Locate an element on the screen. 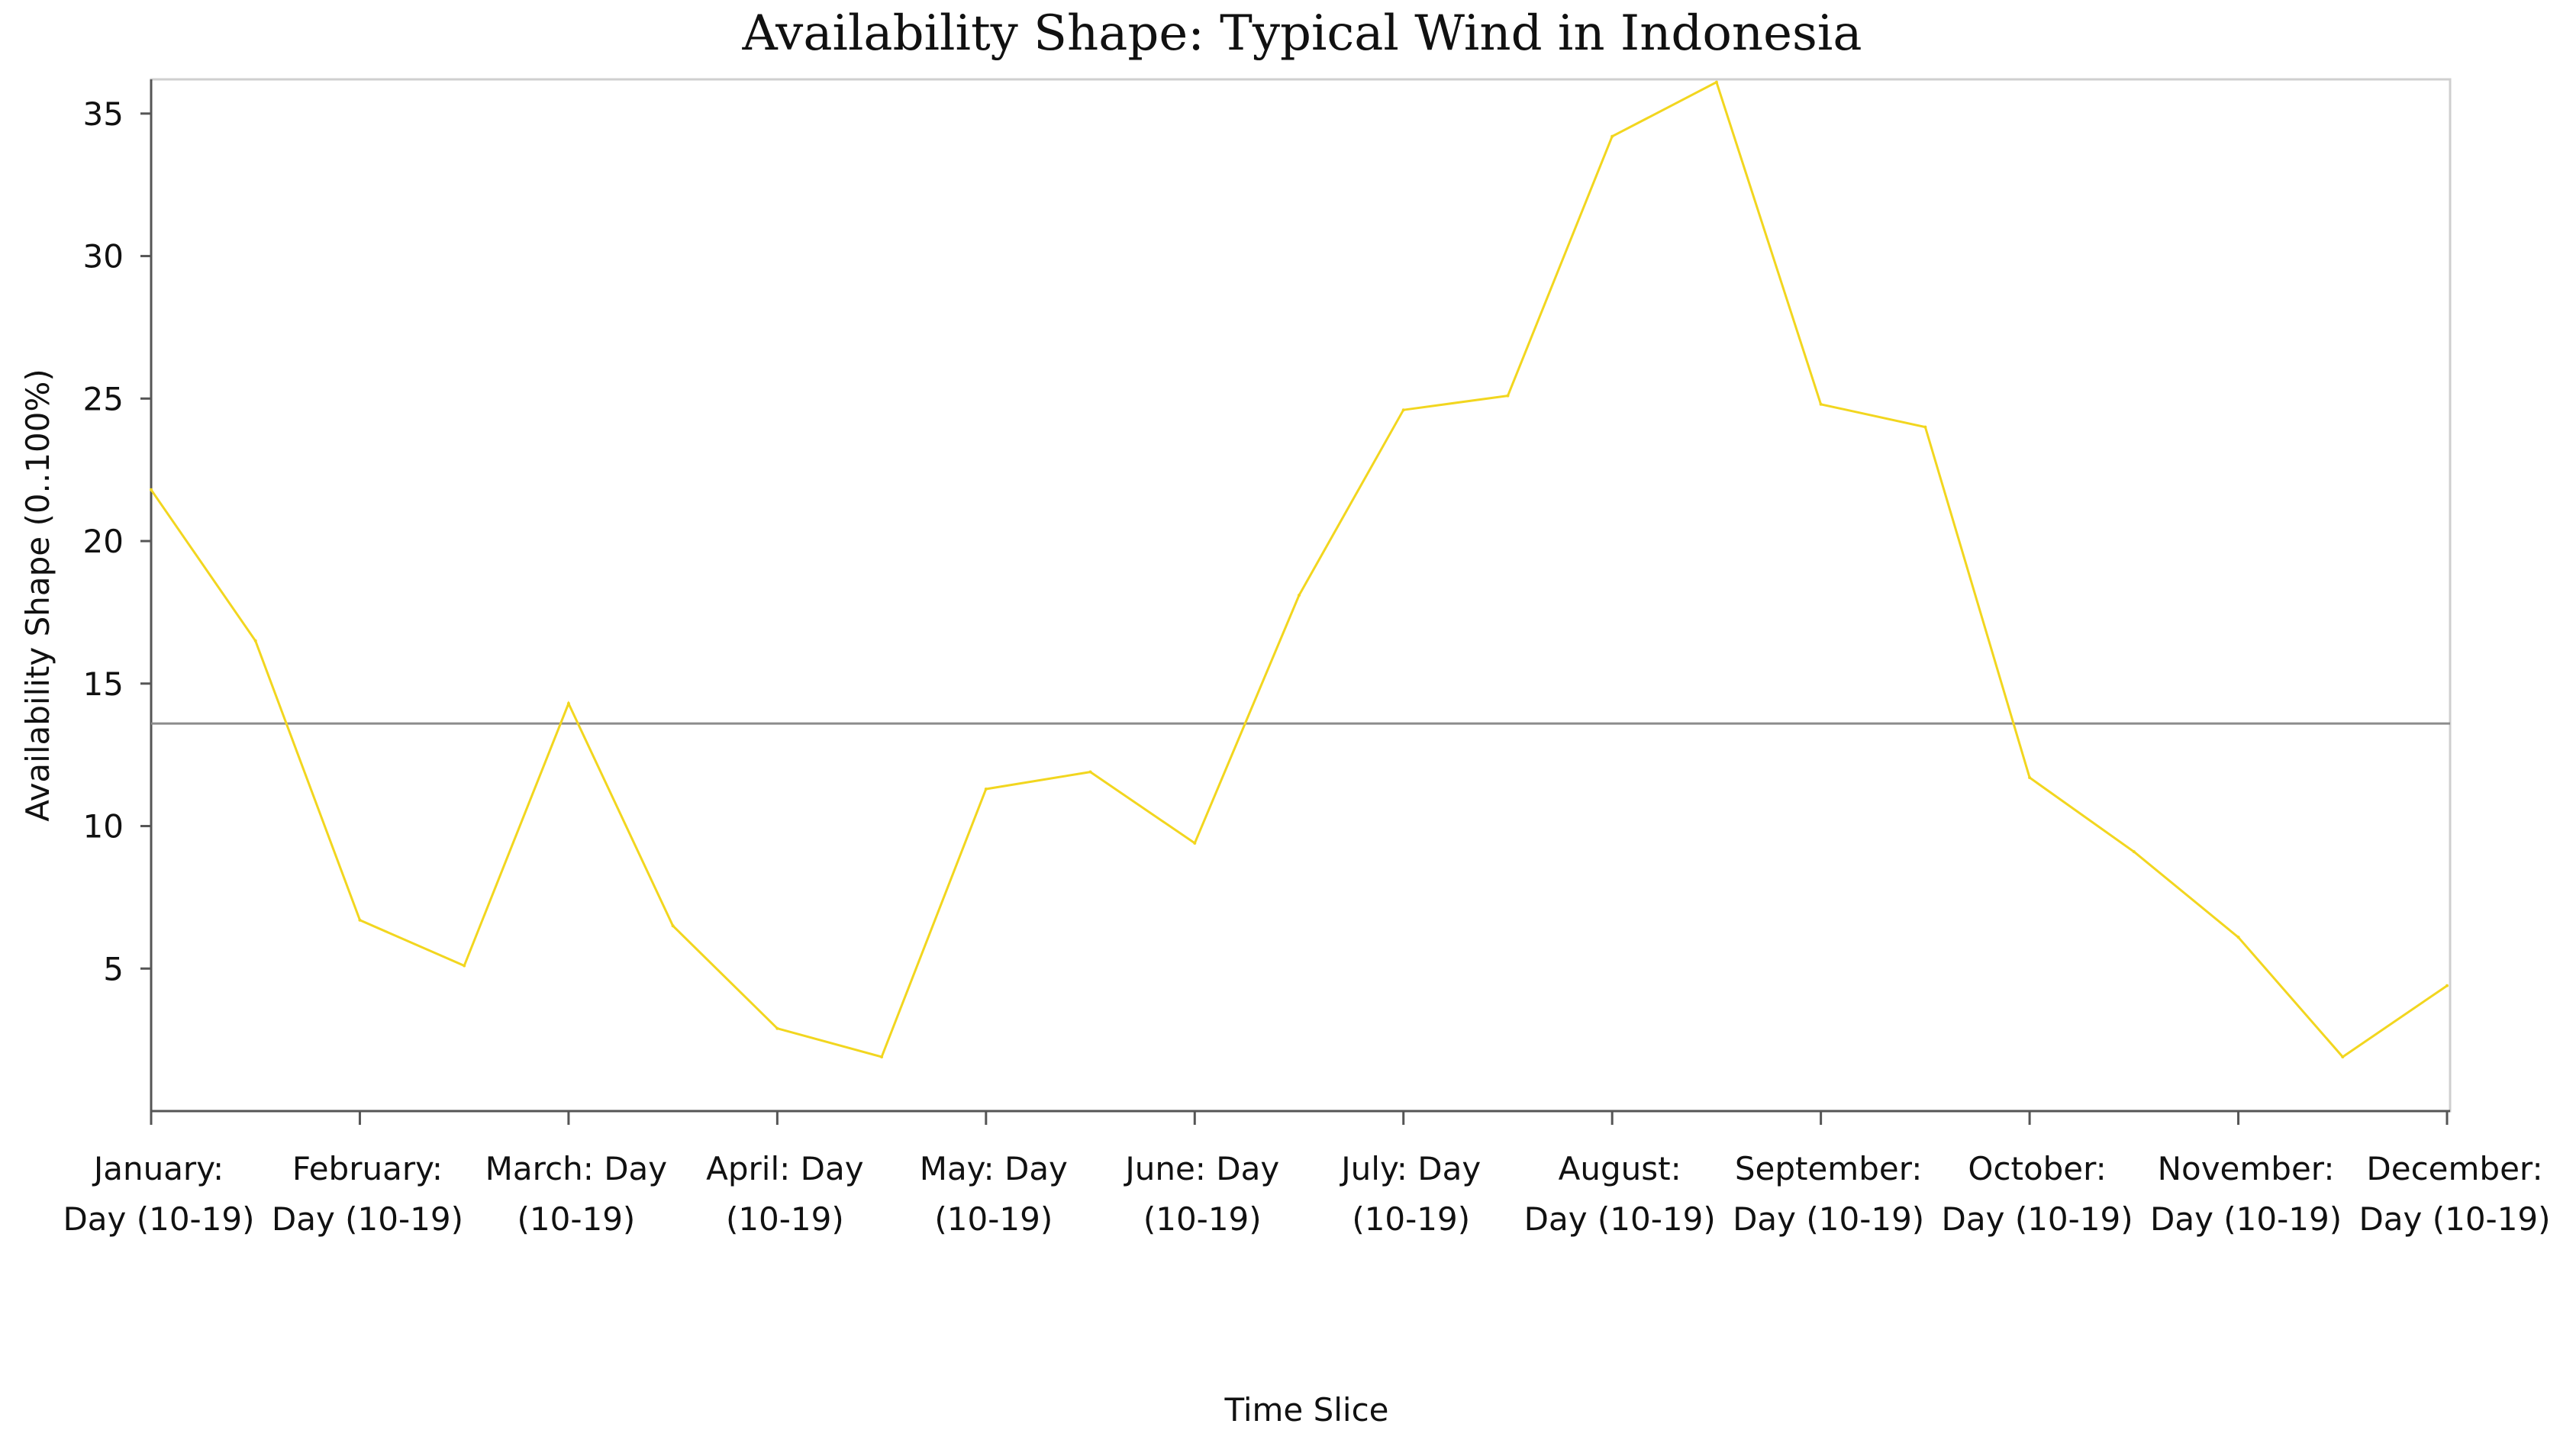 Image resolution: width=2560 pixels, height=1456 pixels. y-tick-label: 30 is located at coordinates (103, 256).